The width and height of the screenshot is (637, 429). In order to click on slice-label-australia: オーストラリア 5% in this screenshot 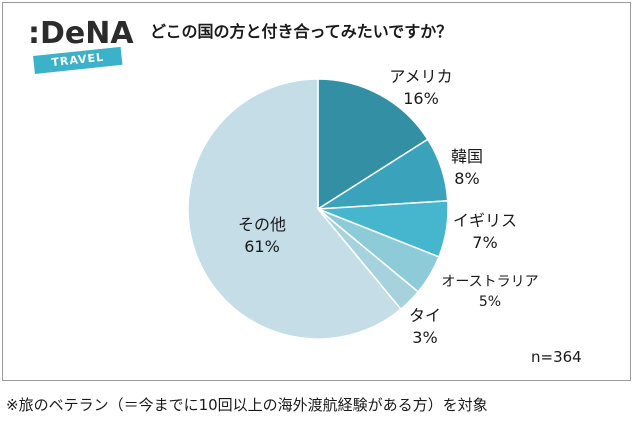, I will do `click(489, 292)`.